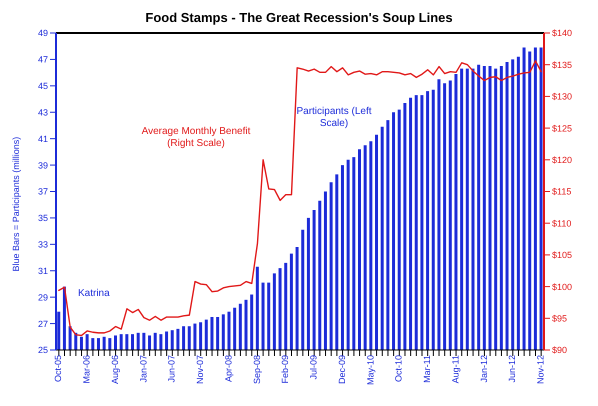  Describe the element at coordinates (171, 369) in the screenshot. I see `x-tick-label: Jun-07` at that location.